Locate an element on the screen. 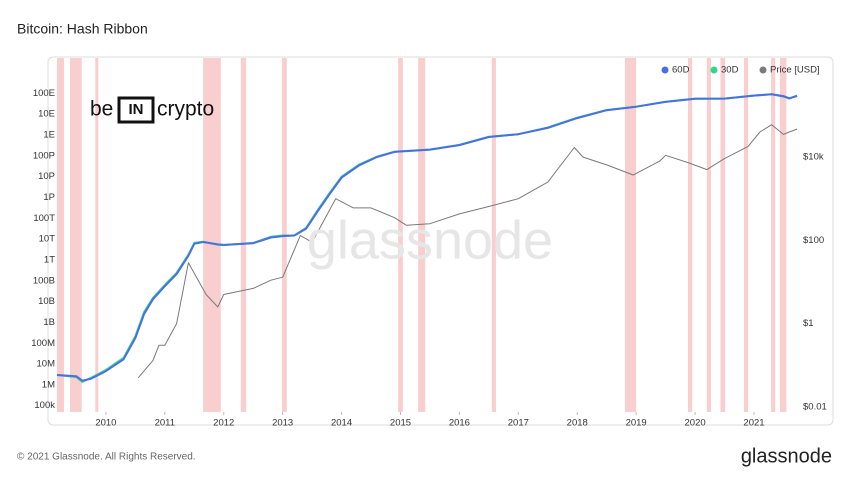  logo-text: IN is located at coordinates (136, 109).